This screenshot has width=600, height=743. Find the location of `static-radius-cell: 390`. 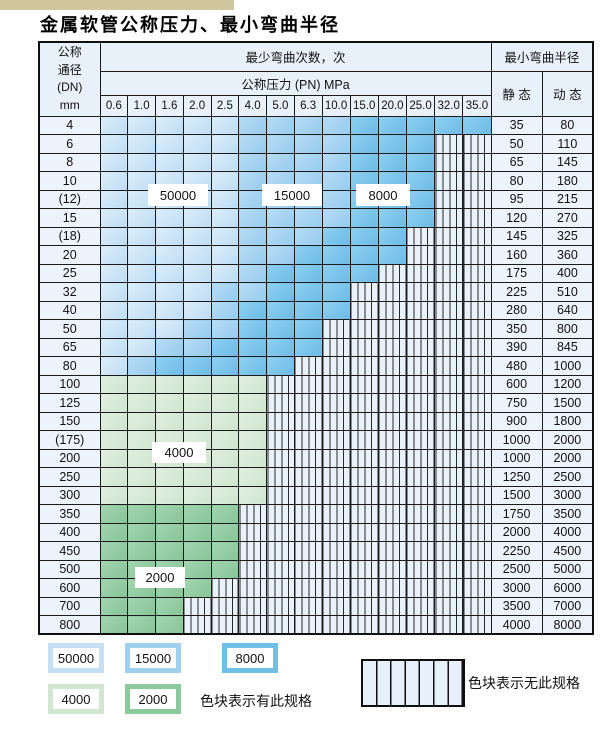

static-radius-cell: 390 is located at coordinates (516, 347).